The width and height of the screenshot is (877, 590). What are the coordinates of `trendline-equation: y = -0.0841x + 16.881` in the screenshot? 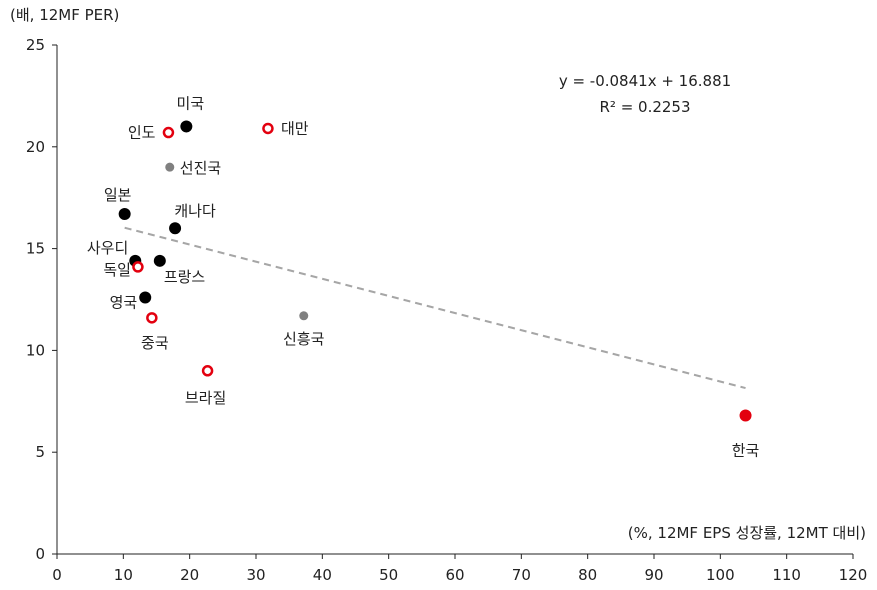 It's located at (645, 81).